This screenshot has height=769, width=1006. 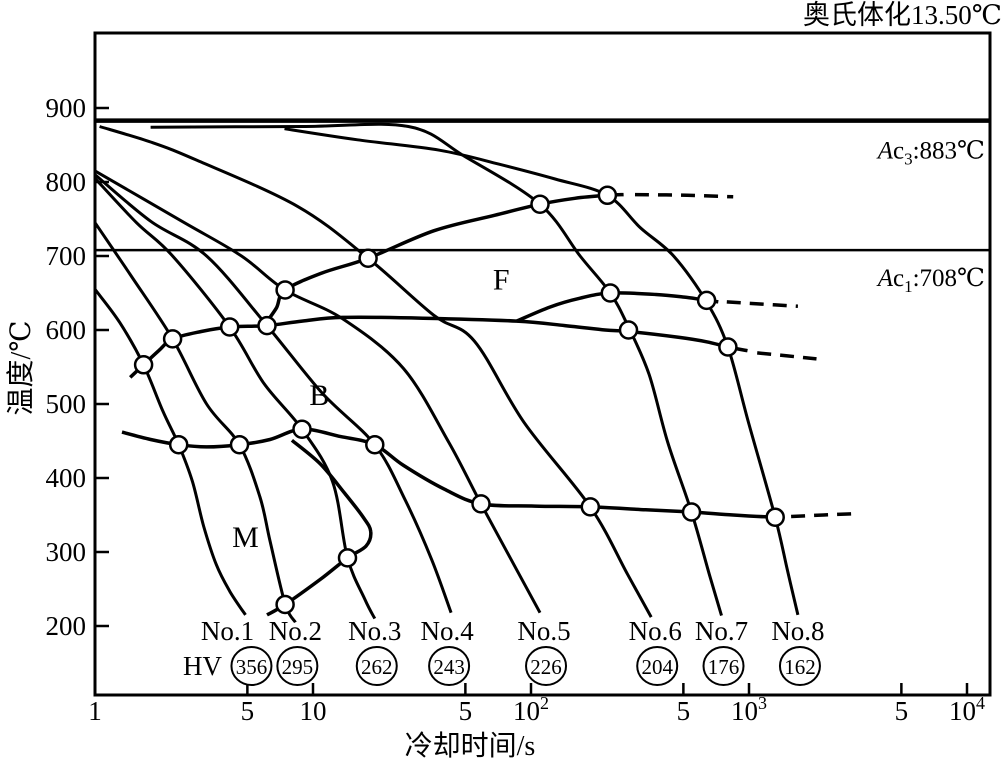 What do you see at coordinates (95, 711) in the screenshot?
I see `x-tick-label: 1` at bounding box center [95, 711].